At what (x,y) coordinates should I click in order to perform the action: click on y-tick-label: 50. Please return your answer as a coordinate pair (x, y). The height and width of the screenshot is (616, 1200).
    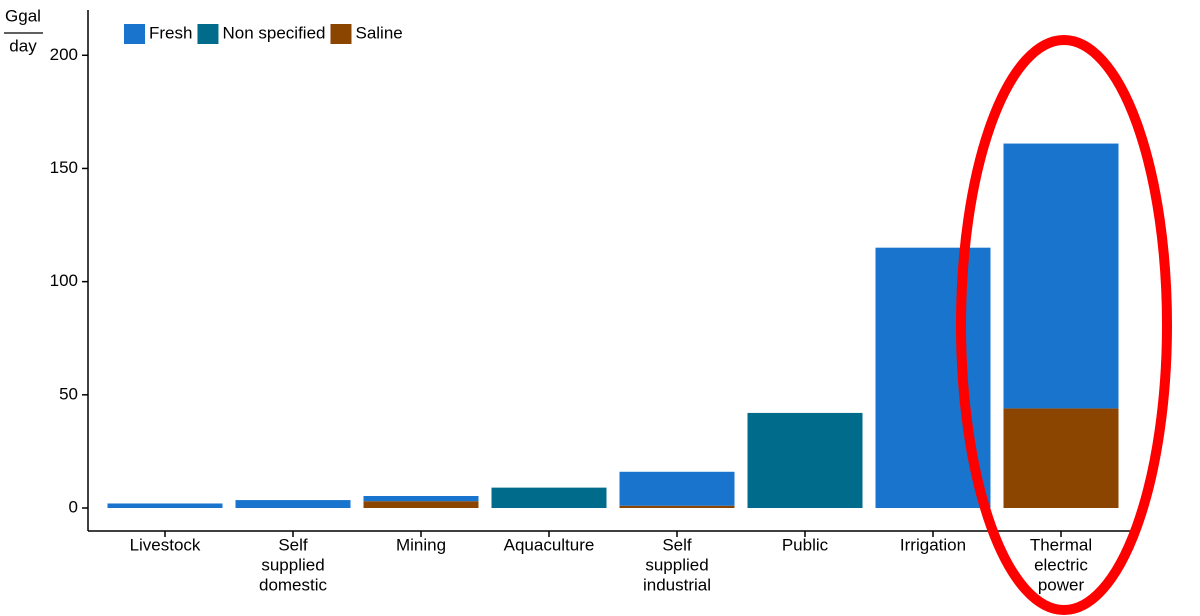
    Looking at the image, I should click on (68, 393).